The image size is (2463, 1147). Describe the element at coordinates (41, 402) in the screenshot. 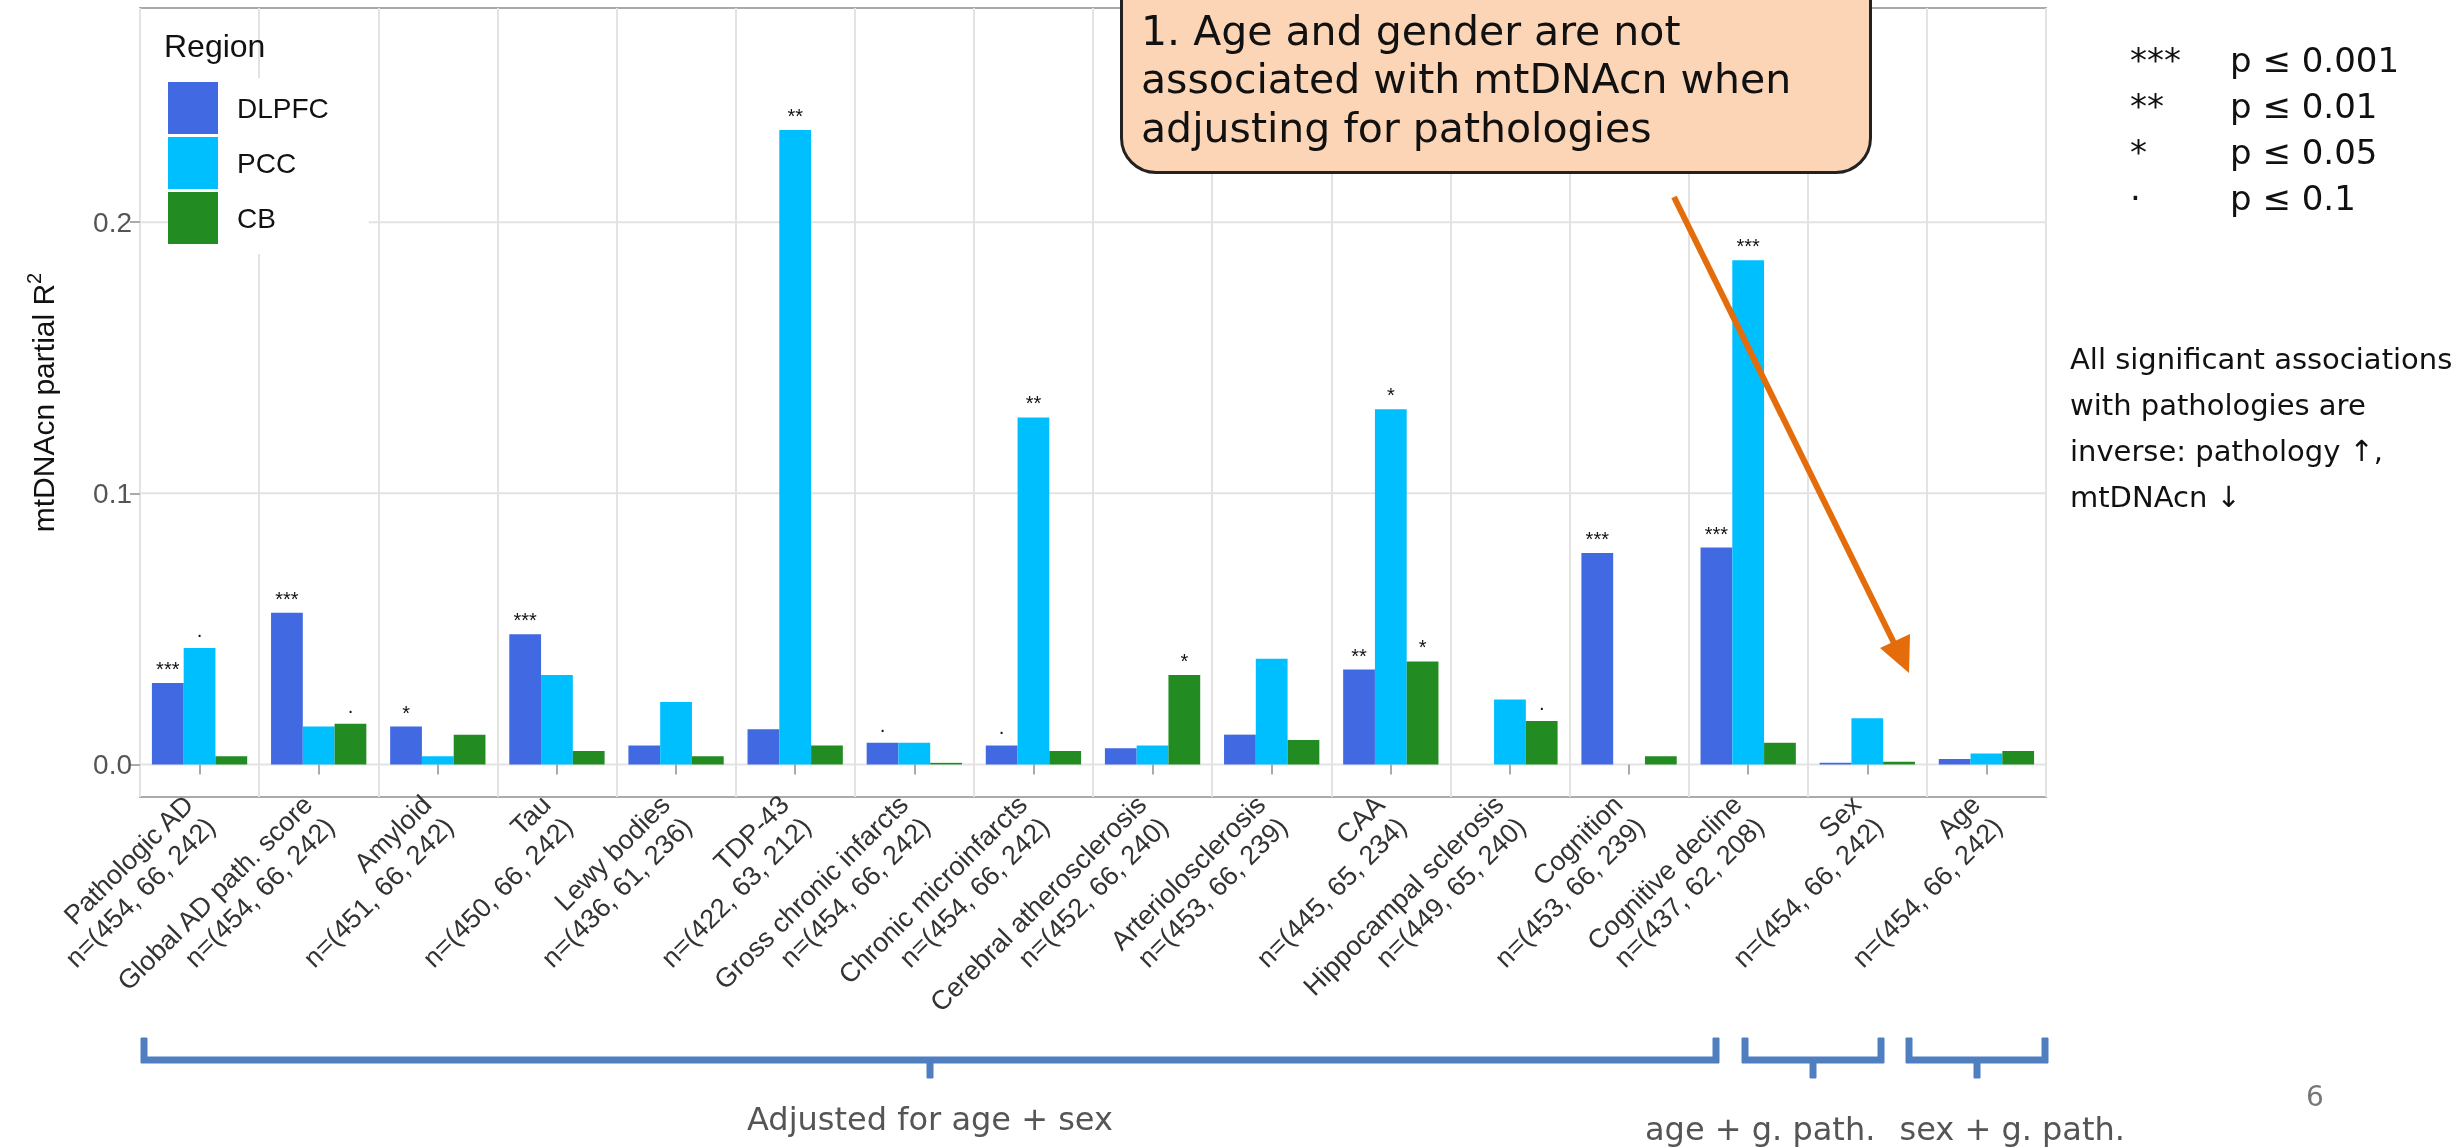

I see `y-axis-title: mtDNAcn partial R2` at that location.